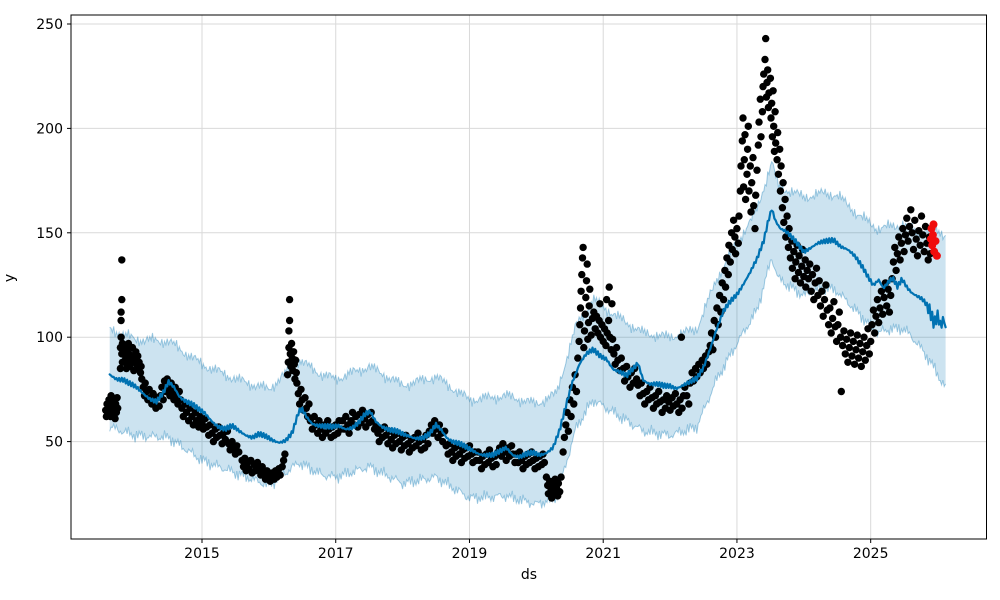  I want to click on x-tick-label: 2023, so click(737, 554).